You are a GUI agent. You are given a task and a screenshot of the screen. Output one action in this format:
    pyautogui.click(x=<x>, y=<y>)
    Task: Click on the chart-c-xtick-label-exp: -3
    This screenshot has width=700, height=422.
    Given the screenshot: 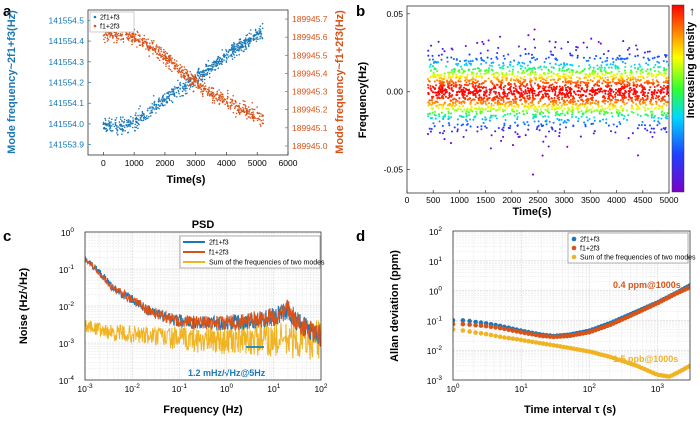 What is the action you would take?
    pyautogui.click(x=90, y=386)
    